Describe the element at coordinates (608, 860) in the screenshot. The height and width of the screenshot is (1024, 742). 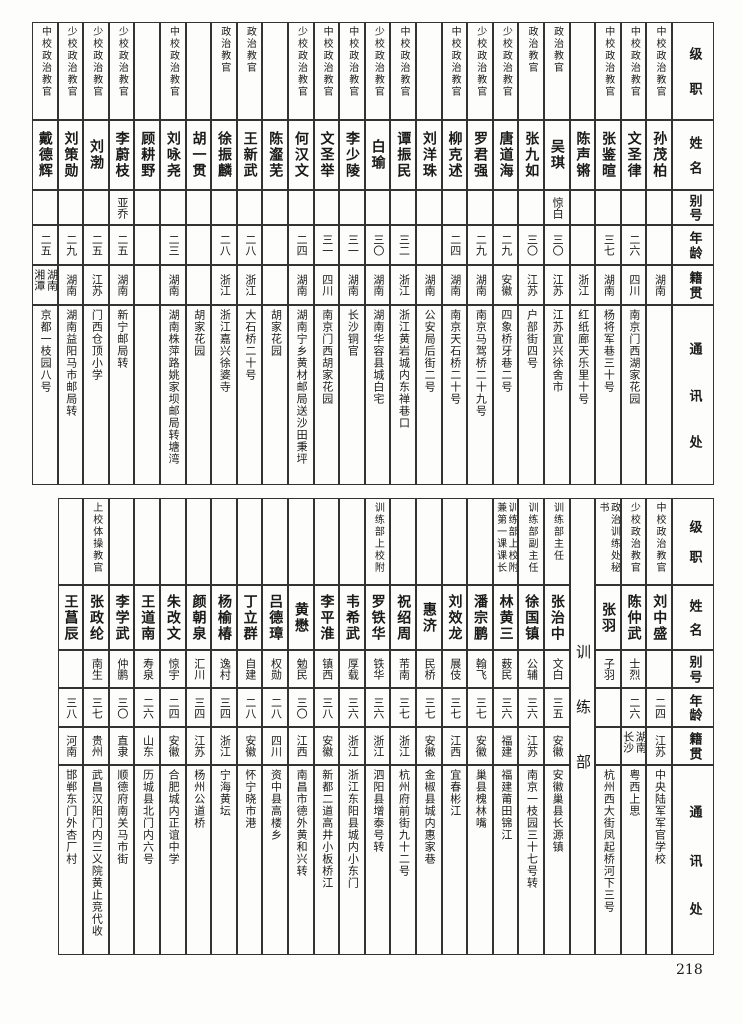
I see `cell-address: 杭州西大街凤起桥河下三号` at that location.